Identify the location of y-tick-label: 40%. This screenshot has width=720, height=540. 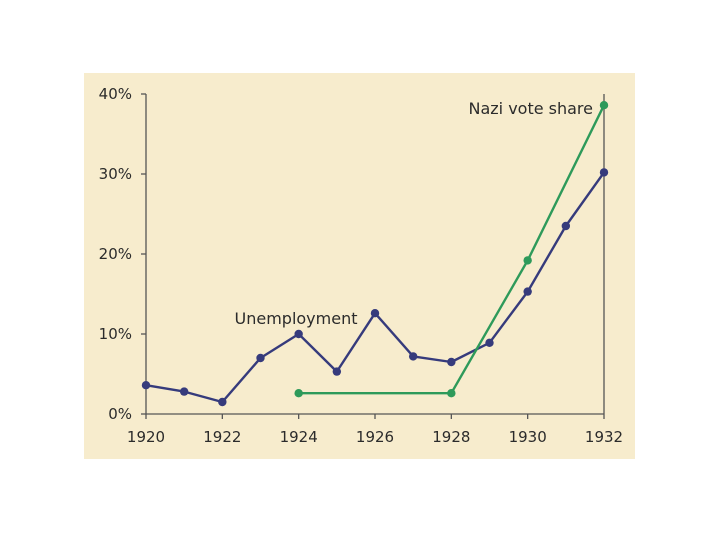
(115, 94).